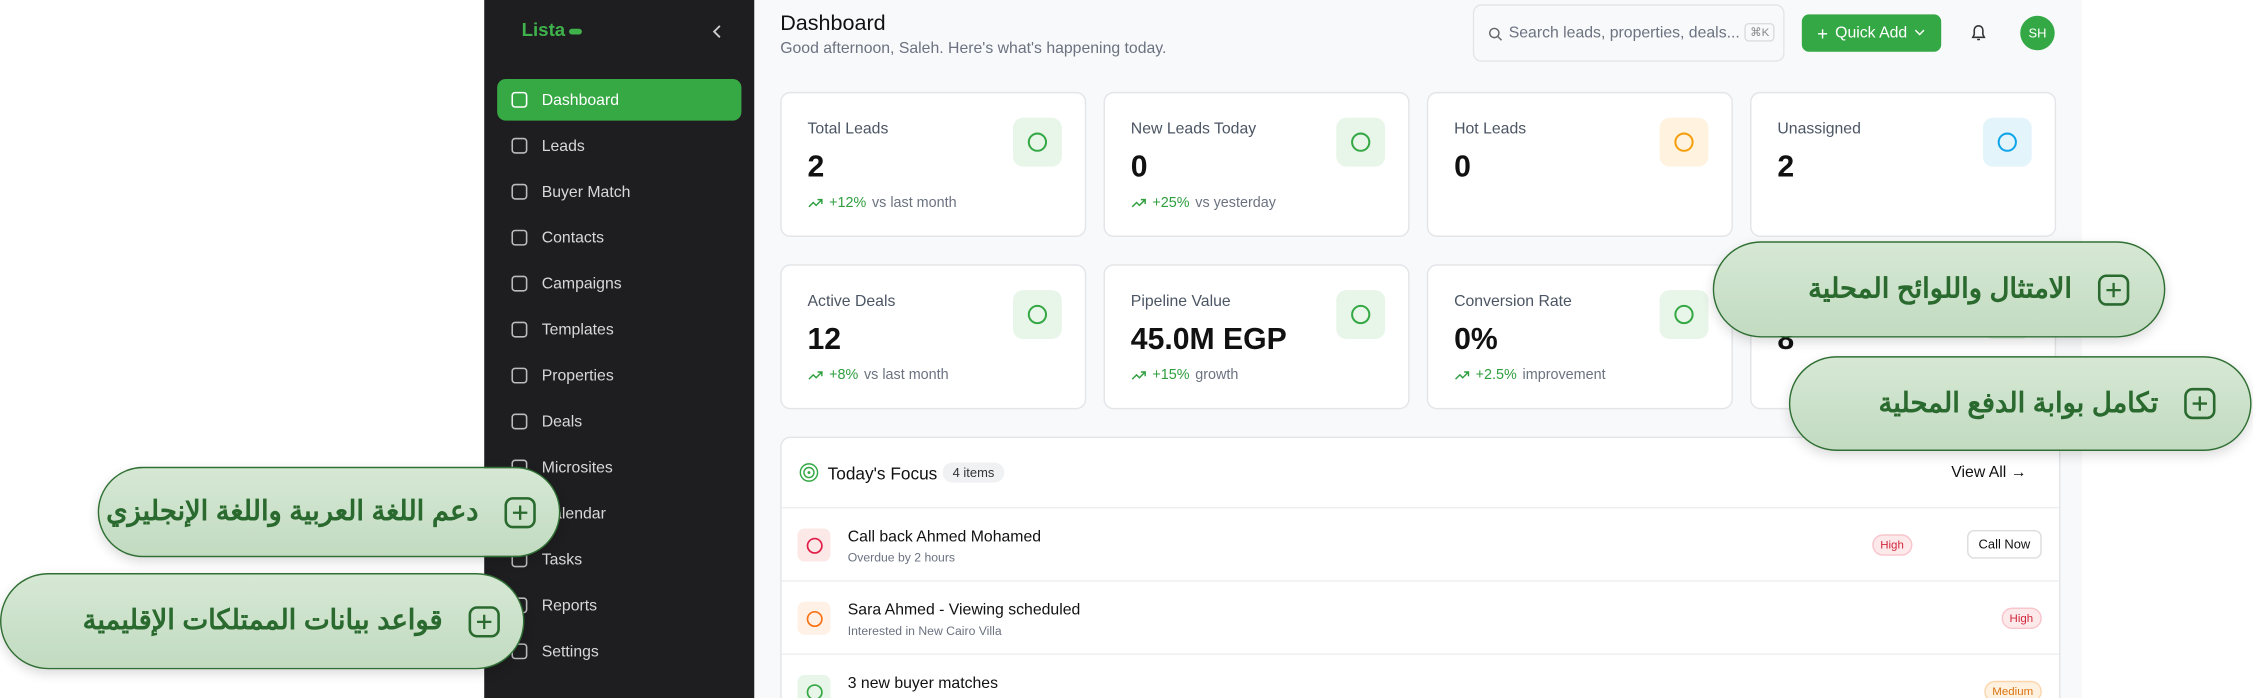 This screenshot has height=698, width=2253. Describe the element at coordinates (619, 146) in the screenshot. I see `nav-item: Leads` at that location.